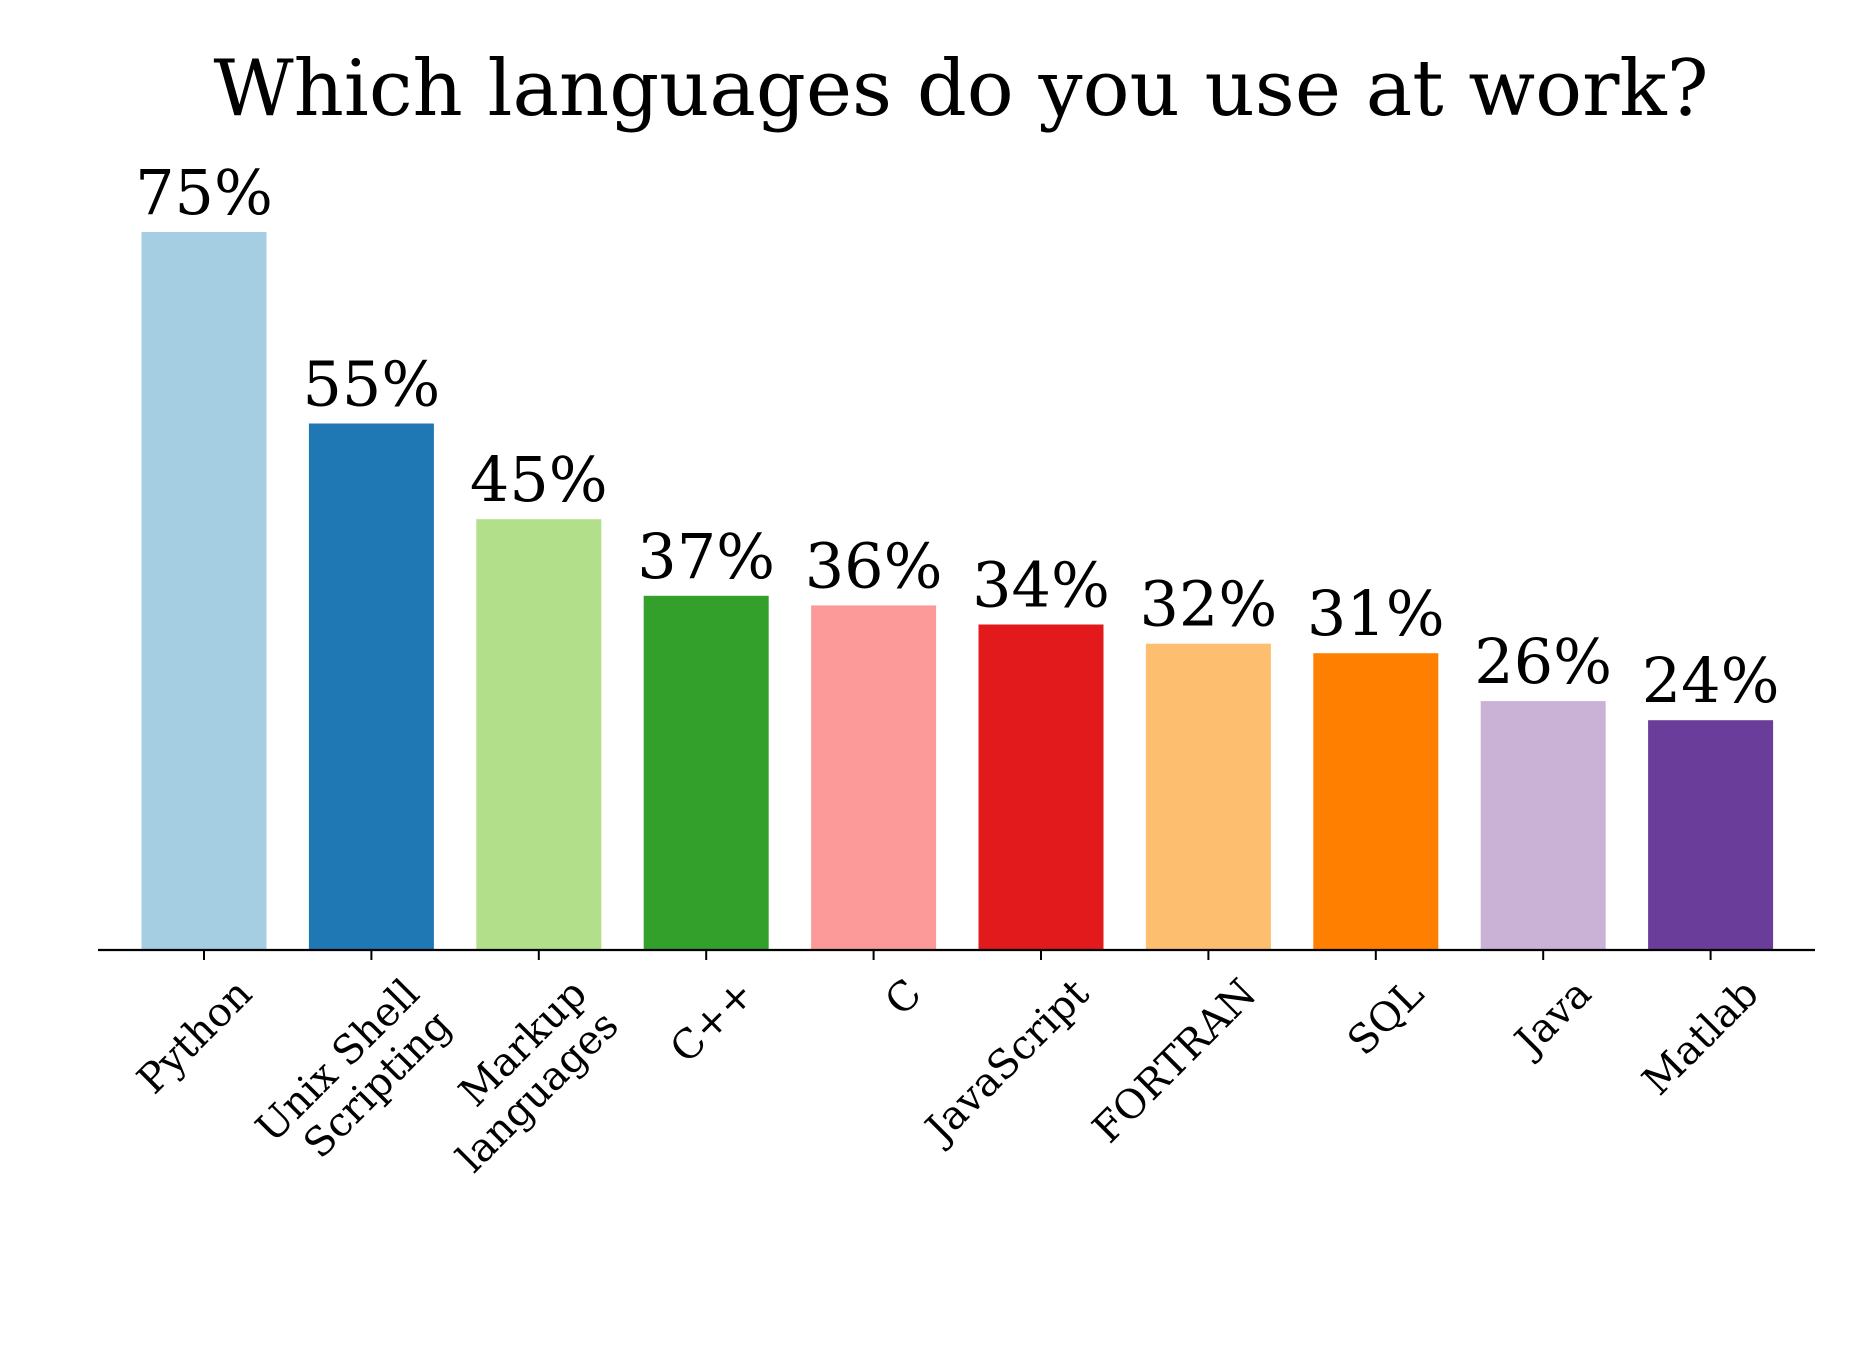 Image resolution: width=1862 pixels, height=1355 pixels. I want to click on x-tick-label-line: Matlab, so click(1701, 1038).